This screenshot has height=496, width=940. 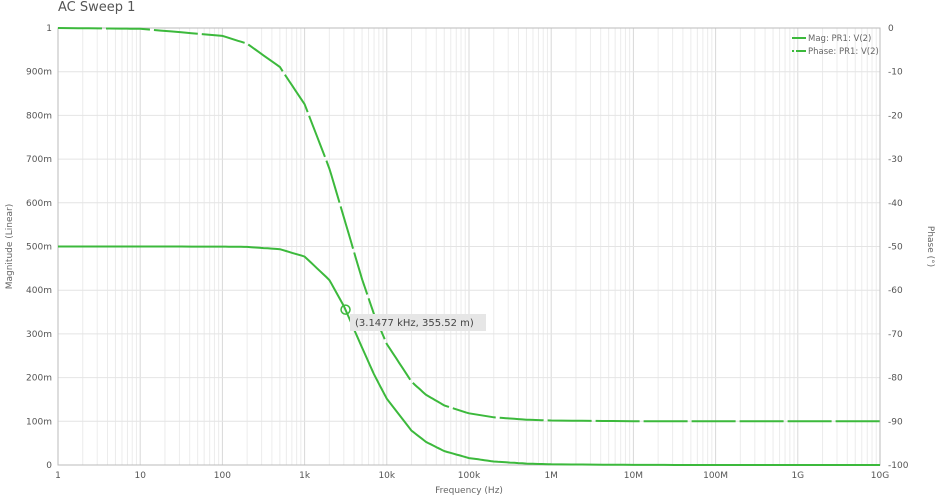 What do you see at coordinates (97, 7) in the screenshot?
I see `chart-title: AC Sweep 1` at bounding box center [97, 7].